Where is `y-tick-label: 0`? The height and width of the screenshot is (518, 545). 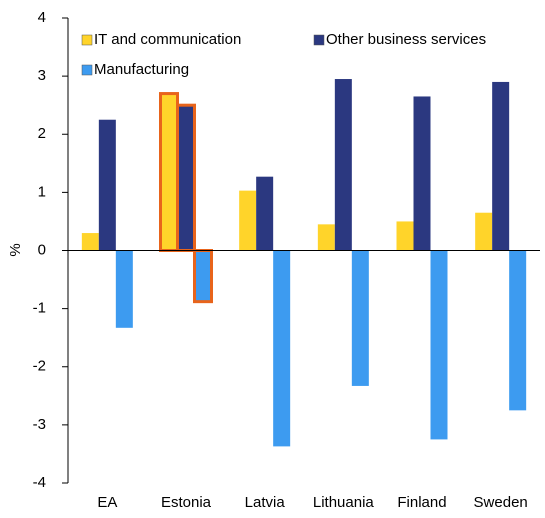 y-tick-label: 0 is located at coordinates (42, 249).